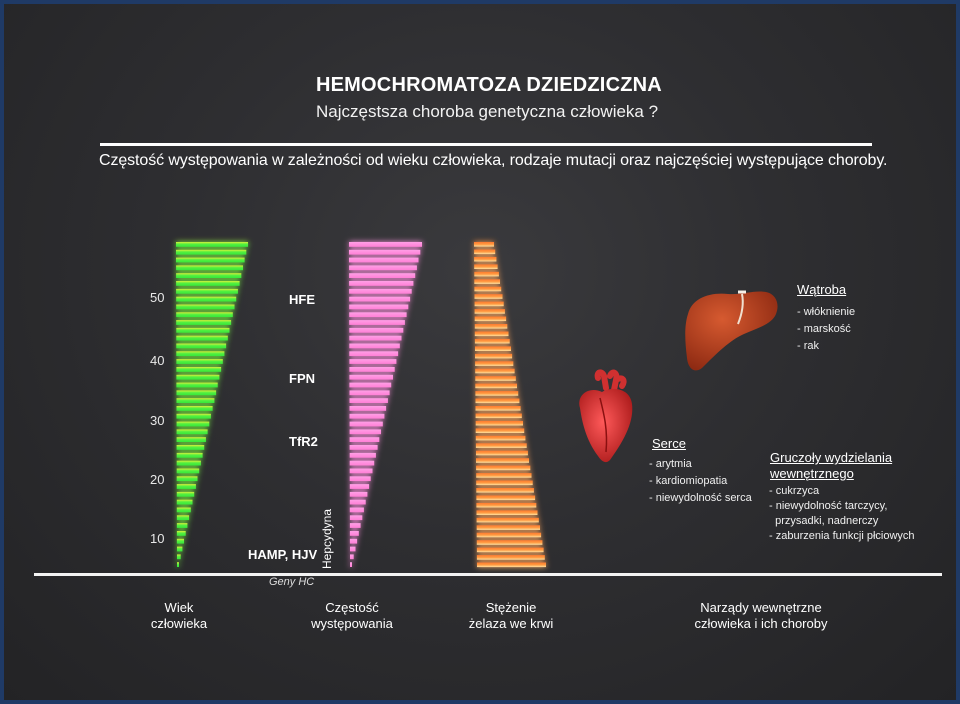  What do you see at coordinates (212, 404) in the screenshot?
I see `age-wedge` at bounding box center [212, 404].